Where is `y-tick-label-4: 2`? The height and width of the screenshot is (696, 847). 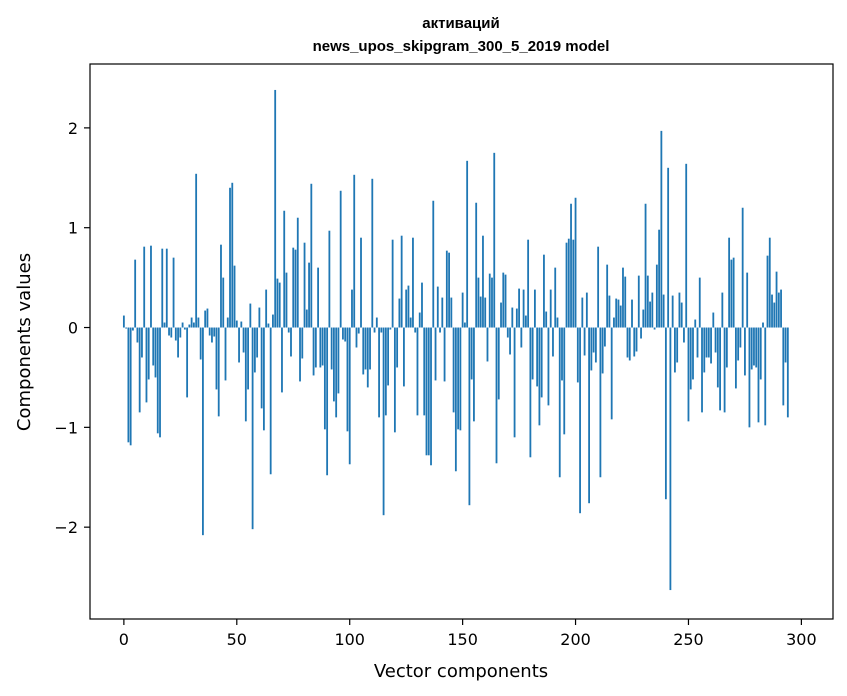
y-tick-label-4: 2 is located at coordinates (73, 128).